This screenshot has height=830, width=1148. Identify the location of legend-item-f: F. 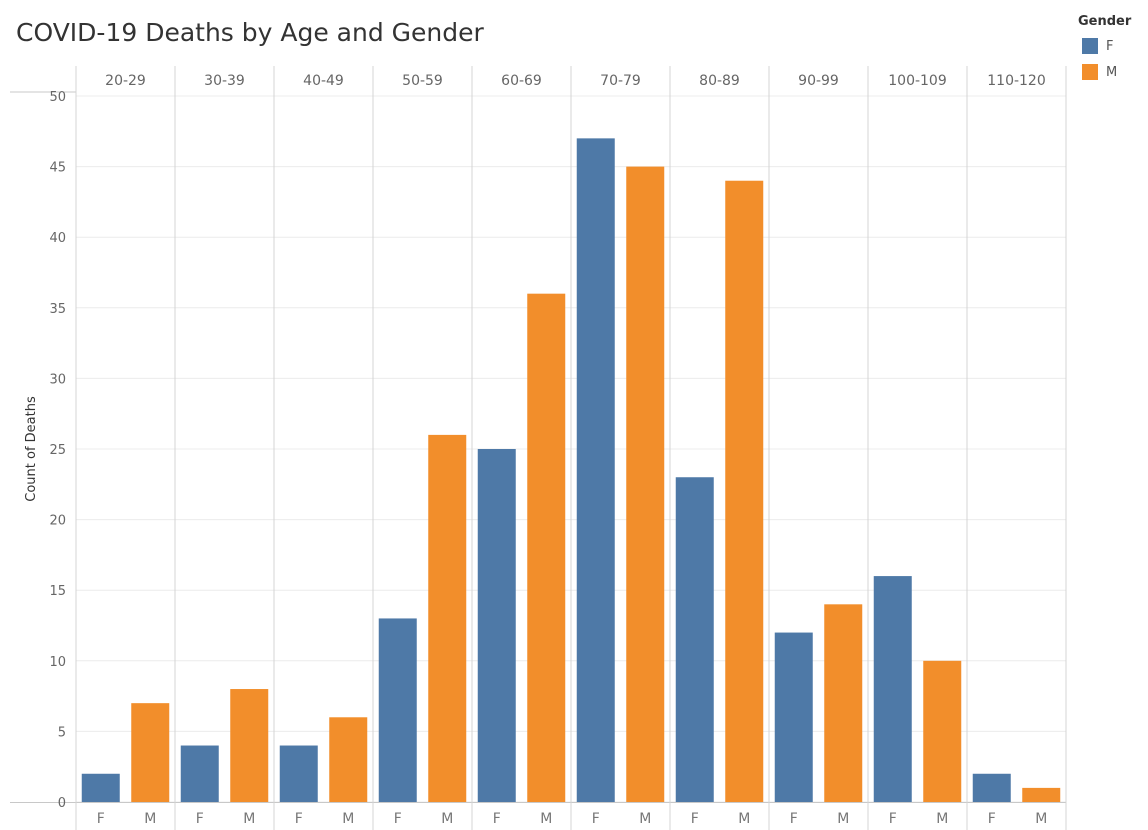
(1112, 46).